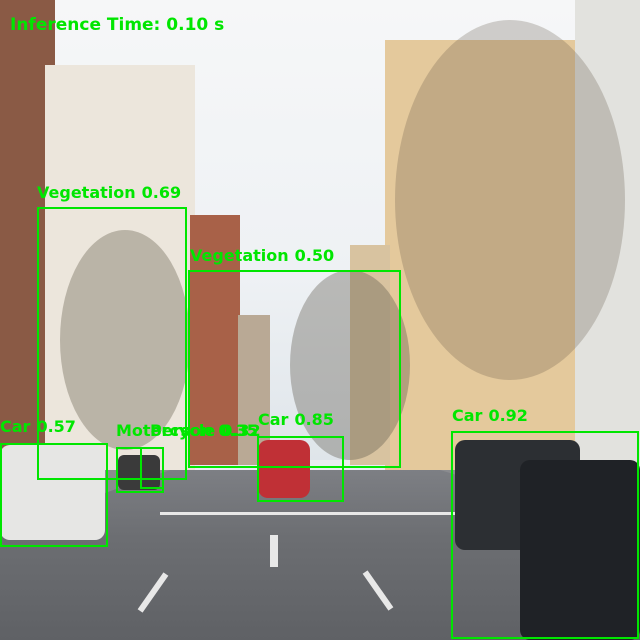  I want to click on building-right-white, so click(607, 240).